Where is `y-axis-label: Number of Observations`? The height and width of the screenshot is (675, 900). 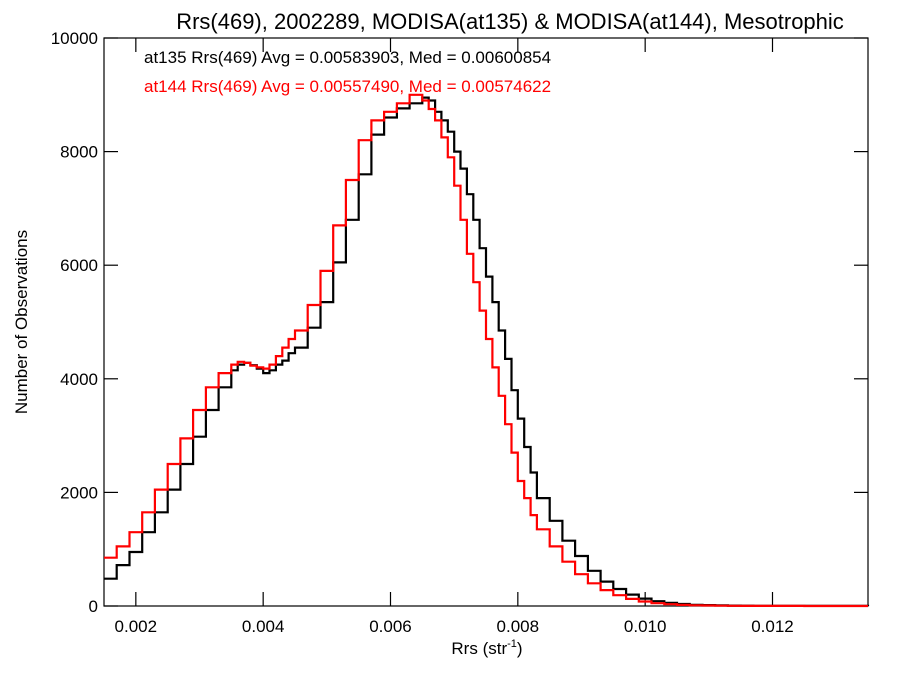
y-axis-label: Number of Observations is located at coordinates (21, 322).